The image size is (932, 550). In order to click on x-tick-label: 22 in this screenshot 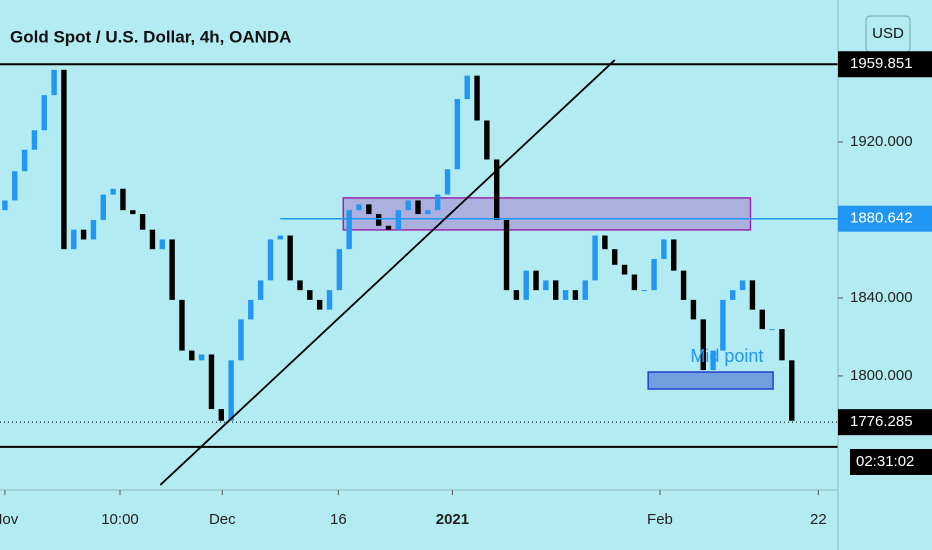, I will do `click(818, 519)`.